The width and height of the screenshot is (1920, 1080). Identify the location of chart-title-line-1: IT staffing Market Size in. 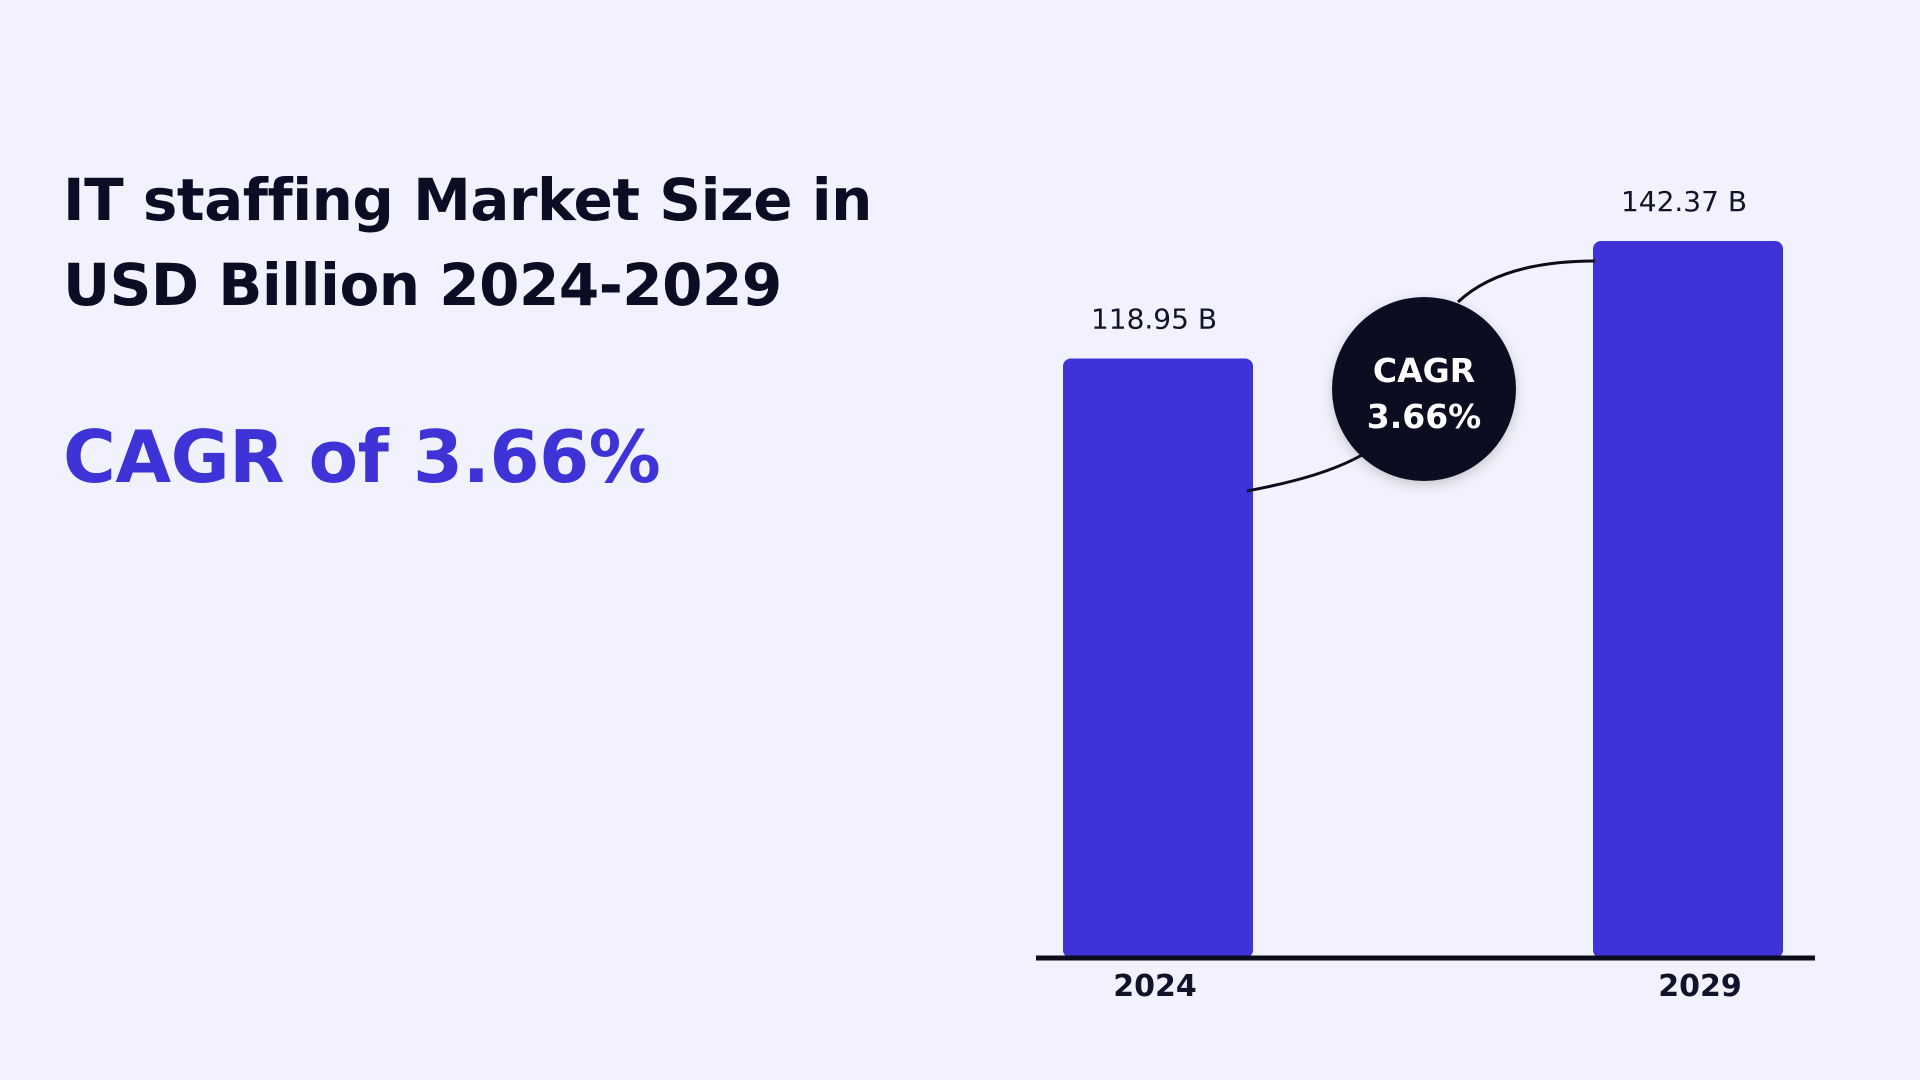
(467, 200).